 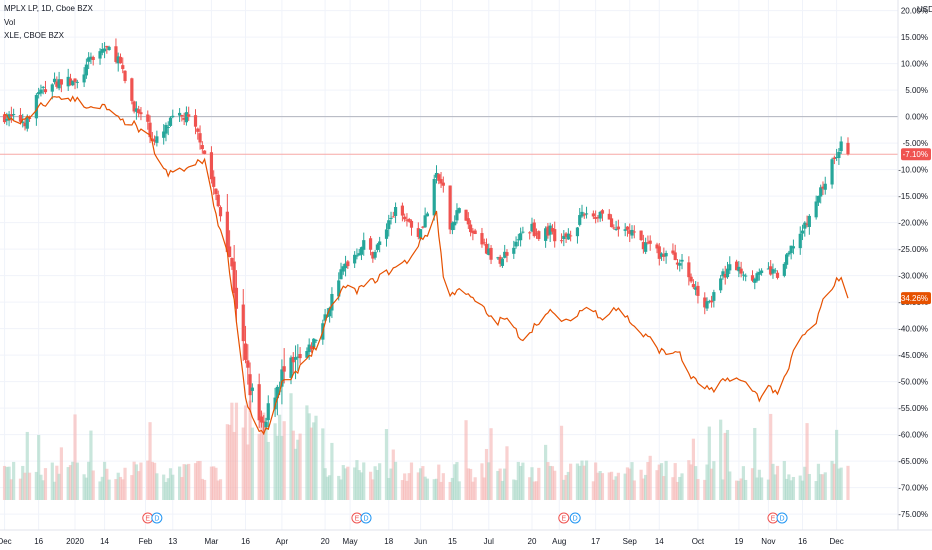 What do you see at coordinates (913, 298) in the screenshot?
I see `last-value-badge-compare-text: -34.26%` at bounding box center [913, 298].